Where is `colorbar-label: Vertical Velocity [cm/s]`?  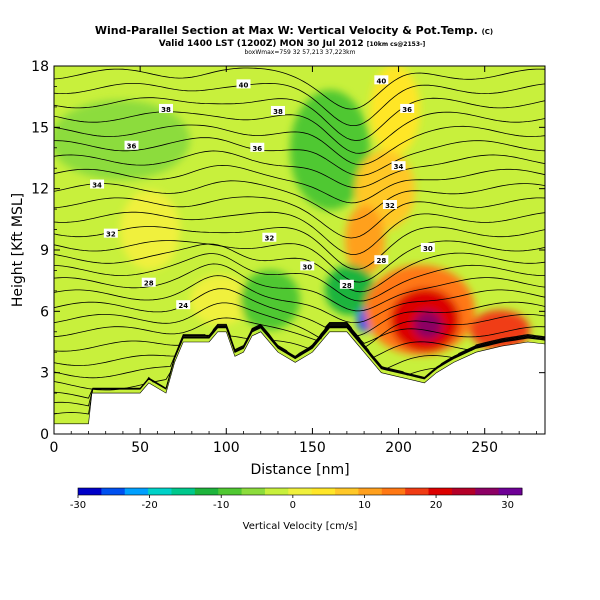 colorbar-label: Vertical Velocity [cm/s] is located at coordinates (300, 526).